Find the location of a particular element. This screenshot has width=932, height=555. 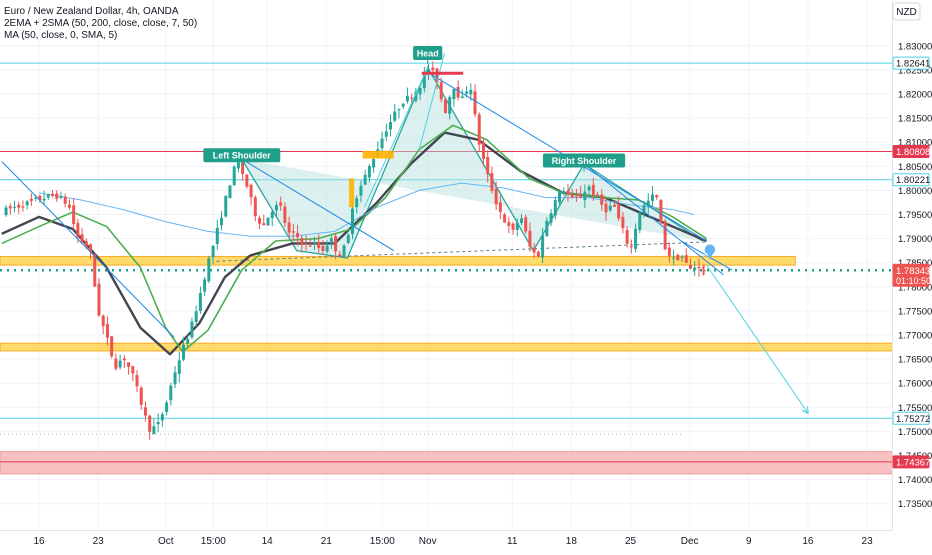

price-badge: 1.80221 is located at coordinates (911, 180).